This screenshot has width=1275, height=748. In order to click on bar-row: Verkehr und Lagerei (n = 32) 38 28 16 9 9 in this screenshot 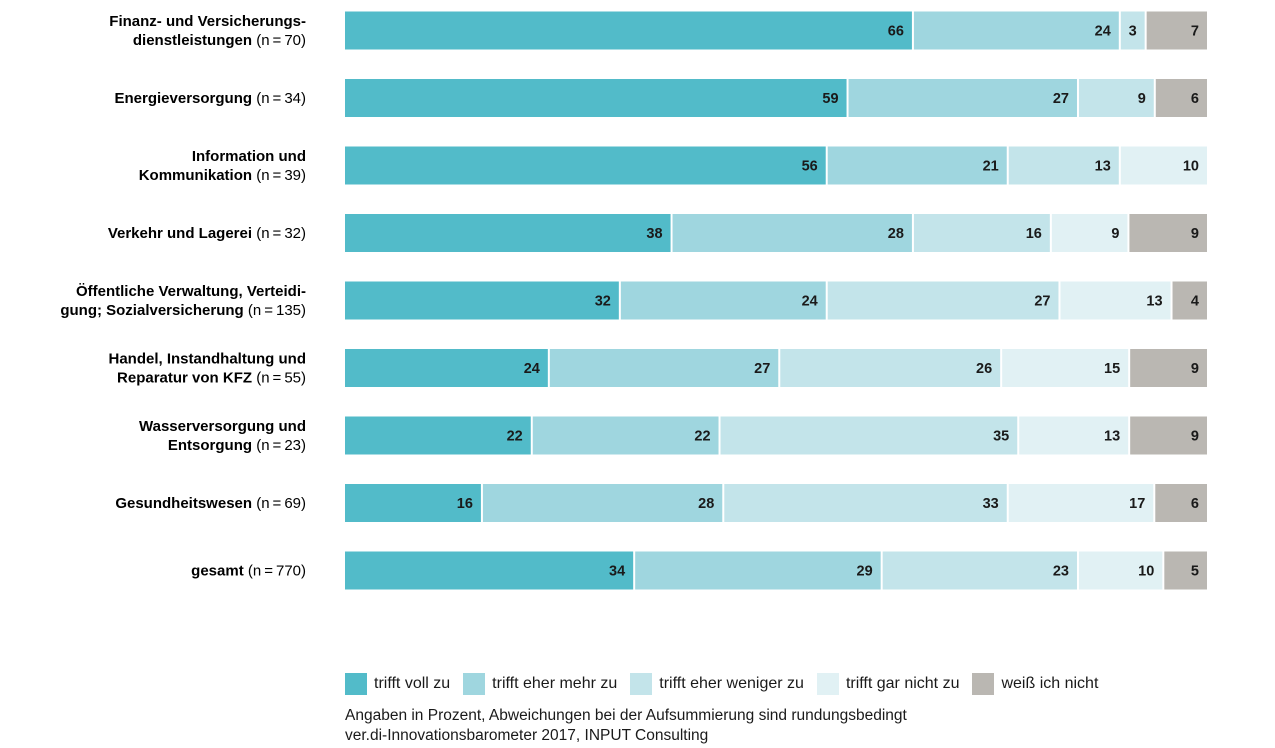, I will do `click(657, 233)`.